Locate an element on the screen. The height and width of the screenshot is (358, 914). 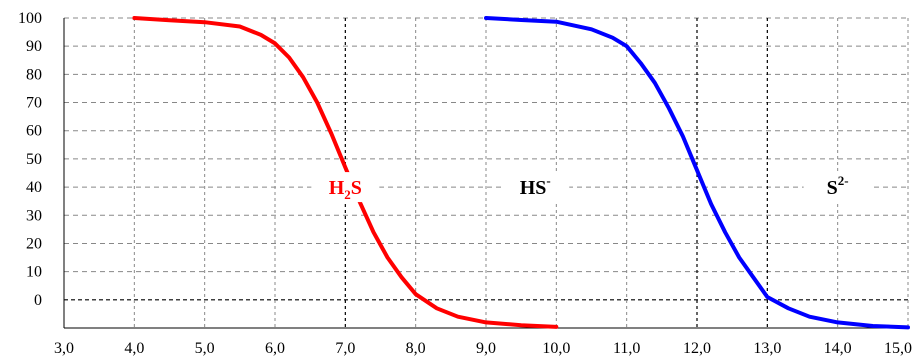
y-tick-label: 80 is located at coordinates (34, 74).